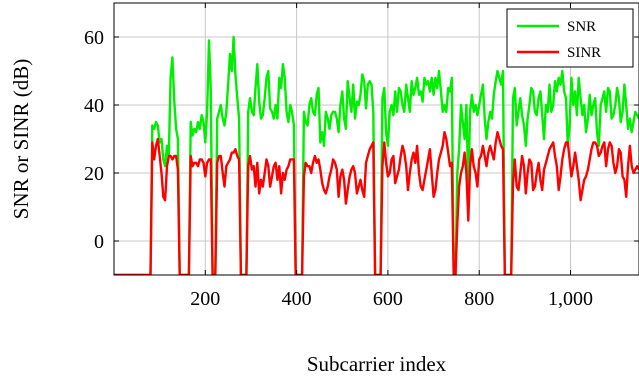 The image size is (639, 382). I want to click on legend-label-sinr: SINR, so click(584, 53).